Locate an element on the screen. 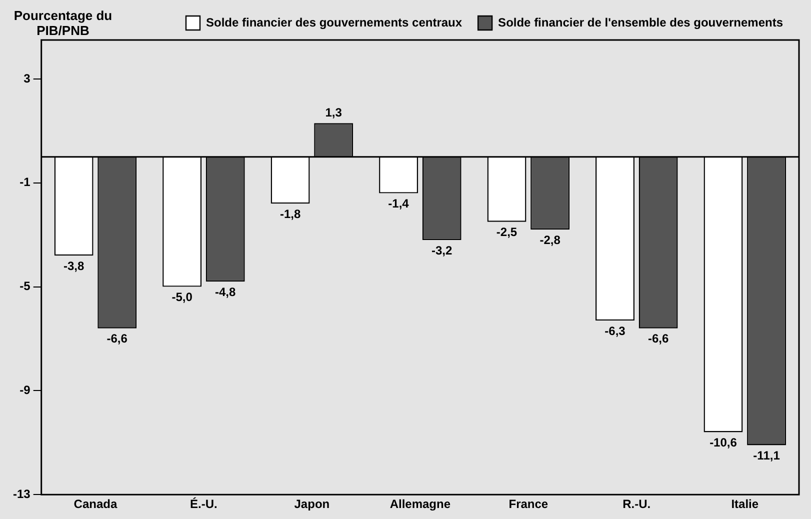 Image resolution: width=811 pixels, height=519 pixels. legend-label: Solde financier des gouvernements centraux is located at coordinates (334, 22).